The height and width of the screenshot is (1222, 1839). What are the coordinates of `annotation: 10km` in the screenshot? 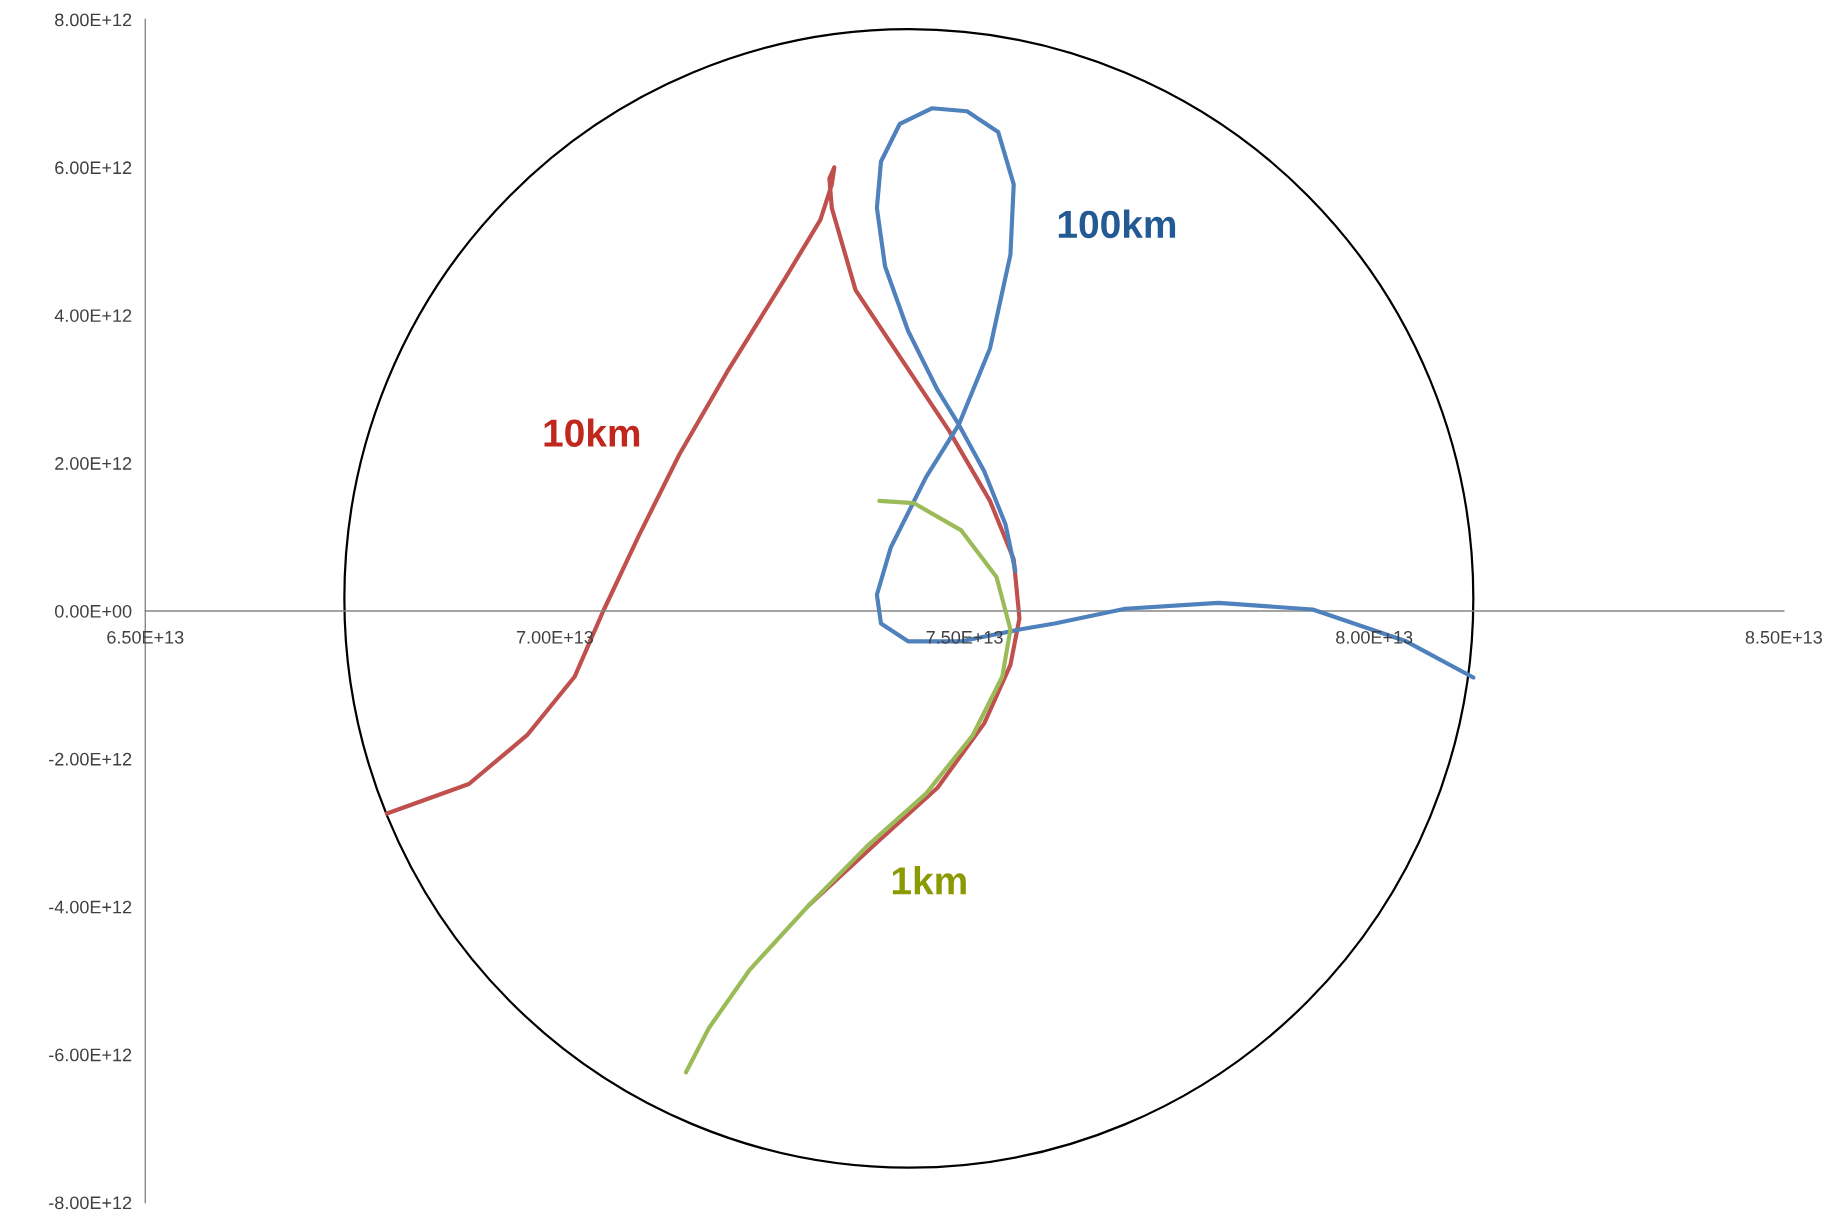 It's located at (592, 432).